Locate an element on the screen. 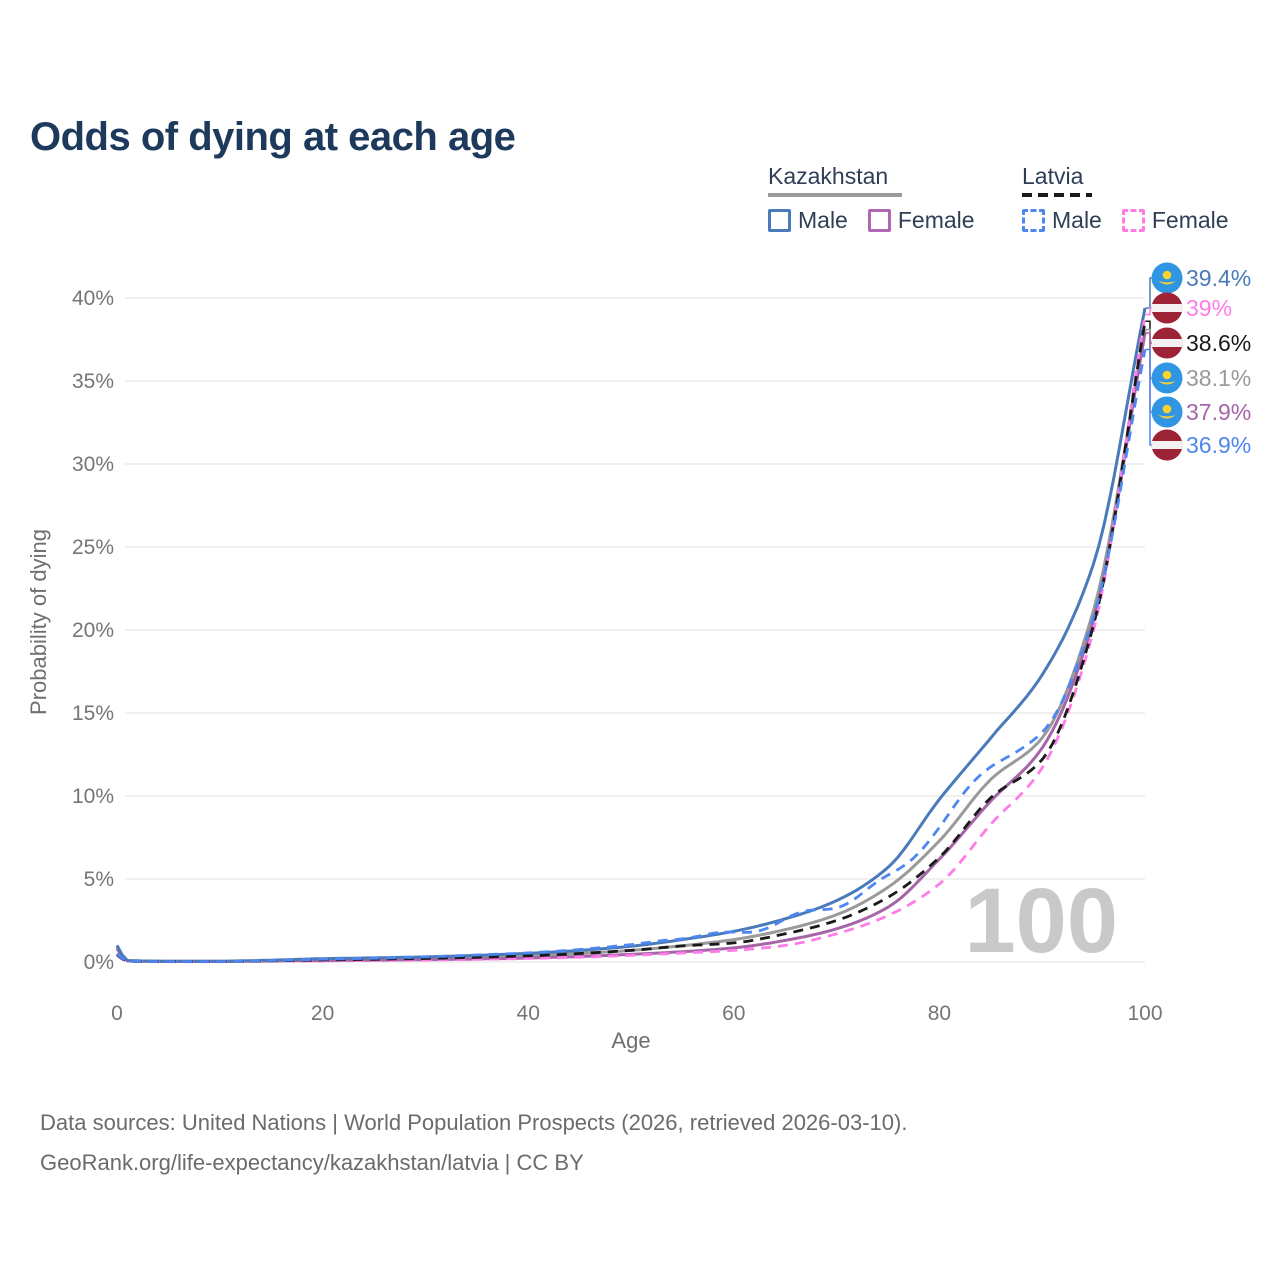 The height and width of the screenshot is (1280, 1280). legend-item-latvia-male: Male is located at coordinates (1062, 220).